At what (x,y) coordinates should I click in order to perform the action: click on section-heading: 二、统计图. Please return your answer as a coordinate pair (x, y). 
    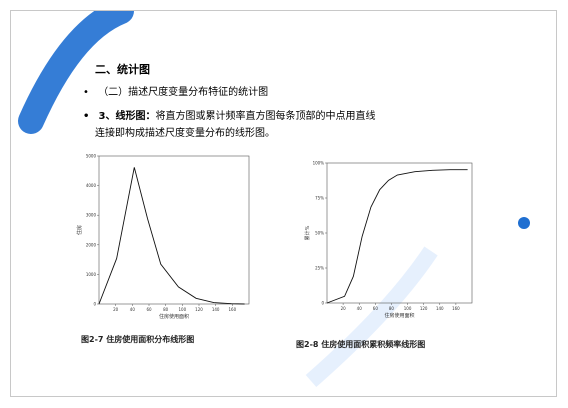
    Looking at the image, I should click on (122, 69).